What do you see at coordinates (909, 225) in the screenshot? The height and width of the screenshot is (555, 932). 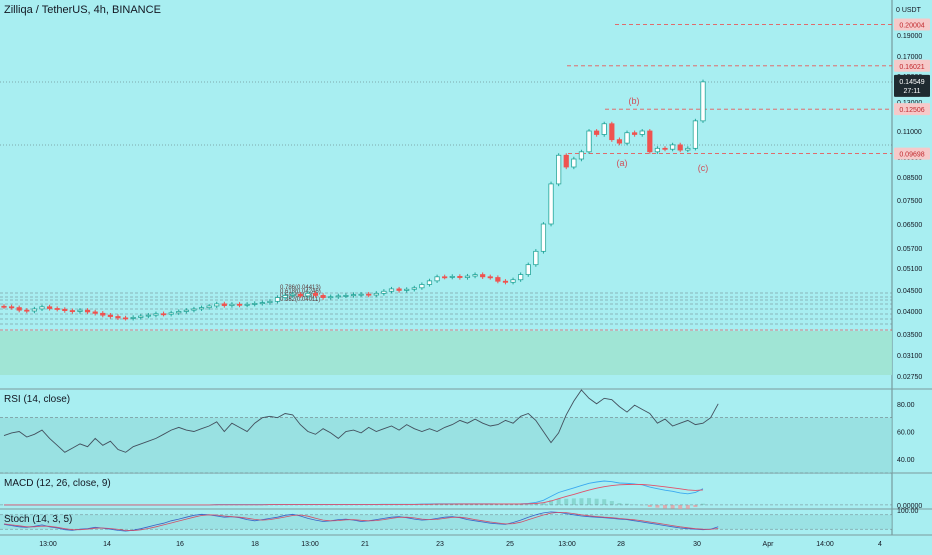 I see `price-tick-label: 0.06500` at bounding box center [909, 225].